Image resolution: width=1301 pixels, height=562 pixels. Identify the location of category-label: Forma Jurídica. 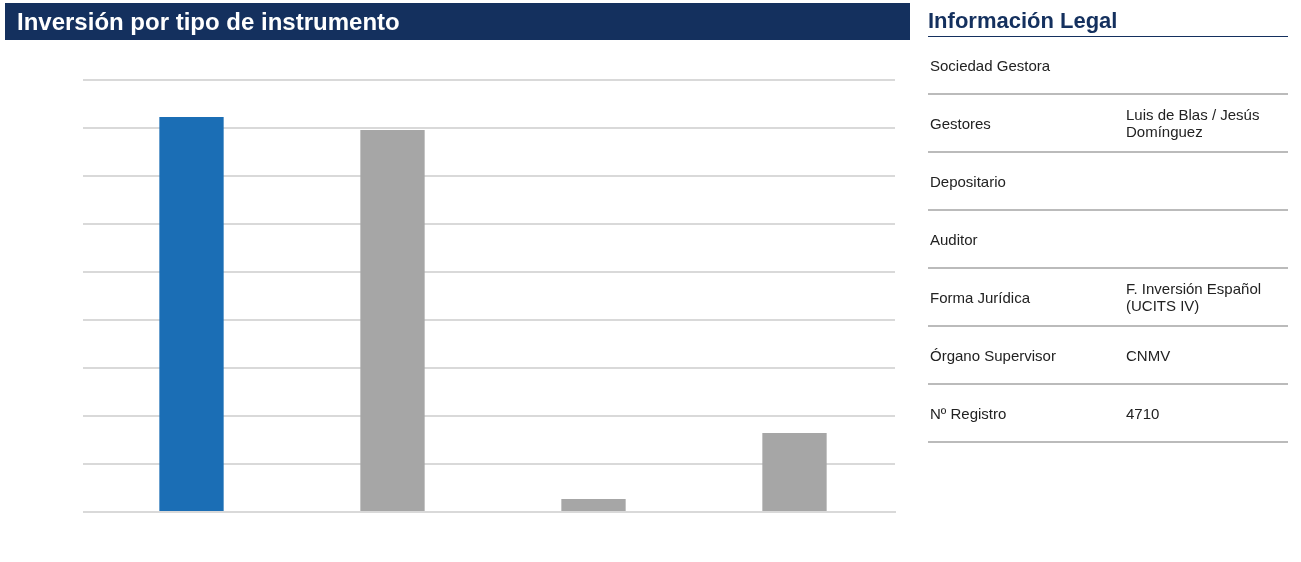
(1026, 297).